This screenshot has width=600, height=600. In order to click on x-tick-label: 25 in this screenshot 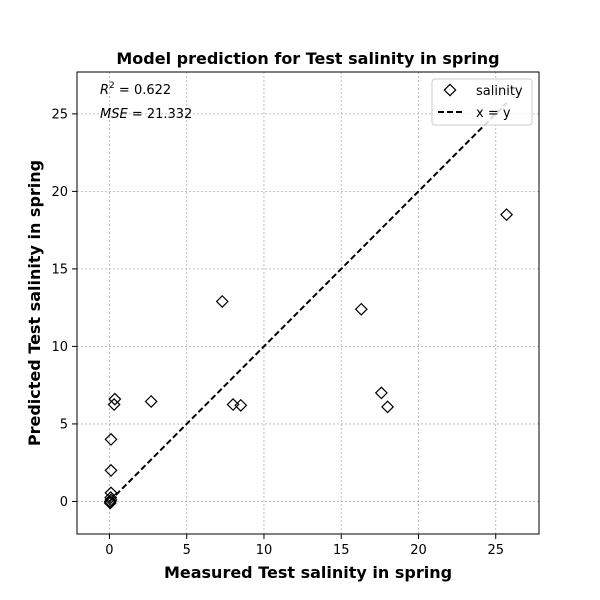, I will do `click(495, 550)`.